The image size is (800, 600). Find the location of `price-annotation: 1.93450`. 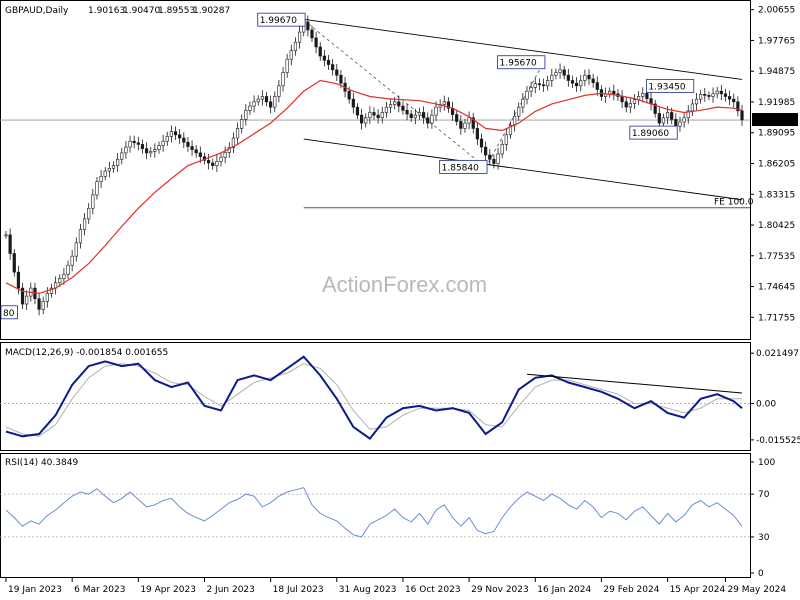

price-annotation: 1.93450 is located at coordinates (670, 85).